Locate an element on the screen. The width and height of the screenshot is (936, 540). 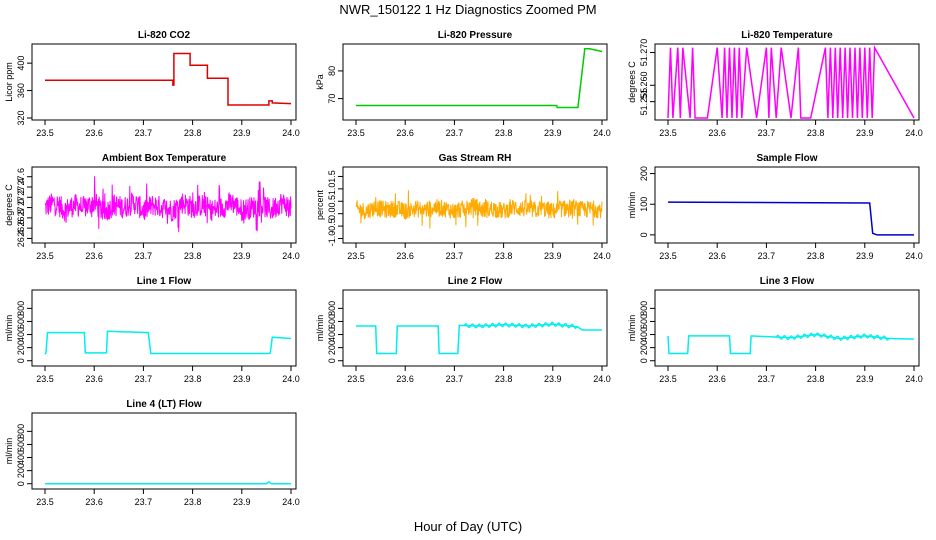
panel-title: Li-820 CO2 is located at coordinates (164, 35).